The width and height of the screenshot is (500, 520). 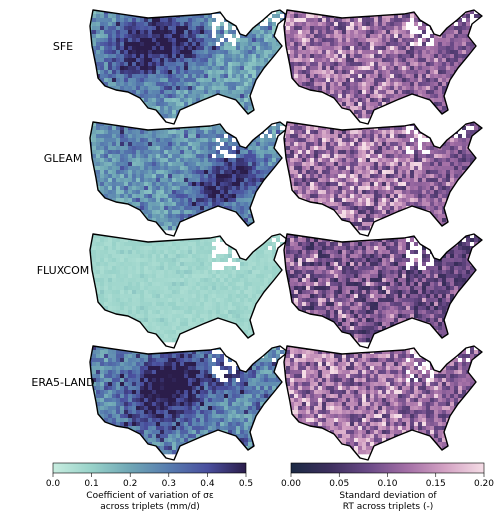 What do you see at coordinates (63, 270) in the screenshot?
I see `row-label-fluxcom: FLUXCOM` at bounding box center [63, 270].